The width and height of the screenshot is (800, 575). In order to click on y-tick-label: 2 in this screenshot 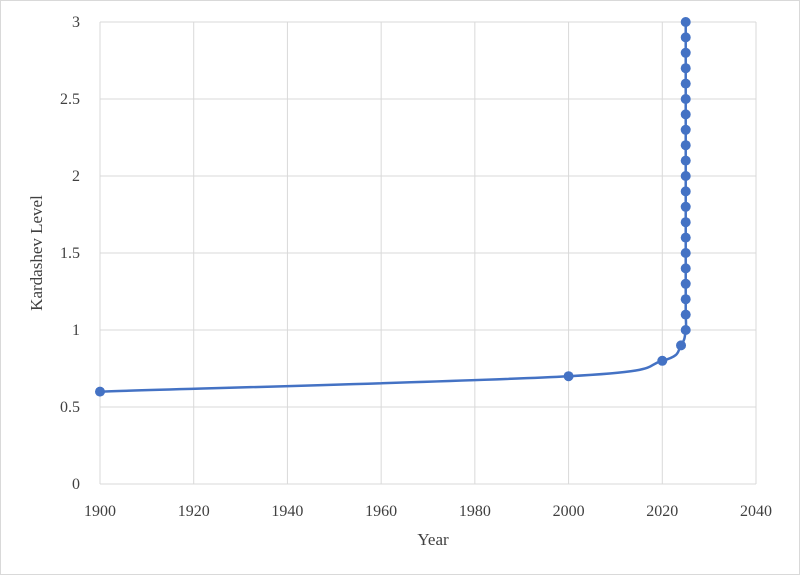, I will do `click(76, 176)`.